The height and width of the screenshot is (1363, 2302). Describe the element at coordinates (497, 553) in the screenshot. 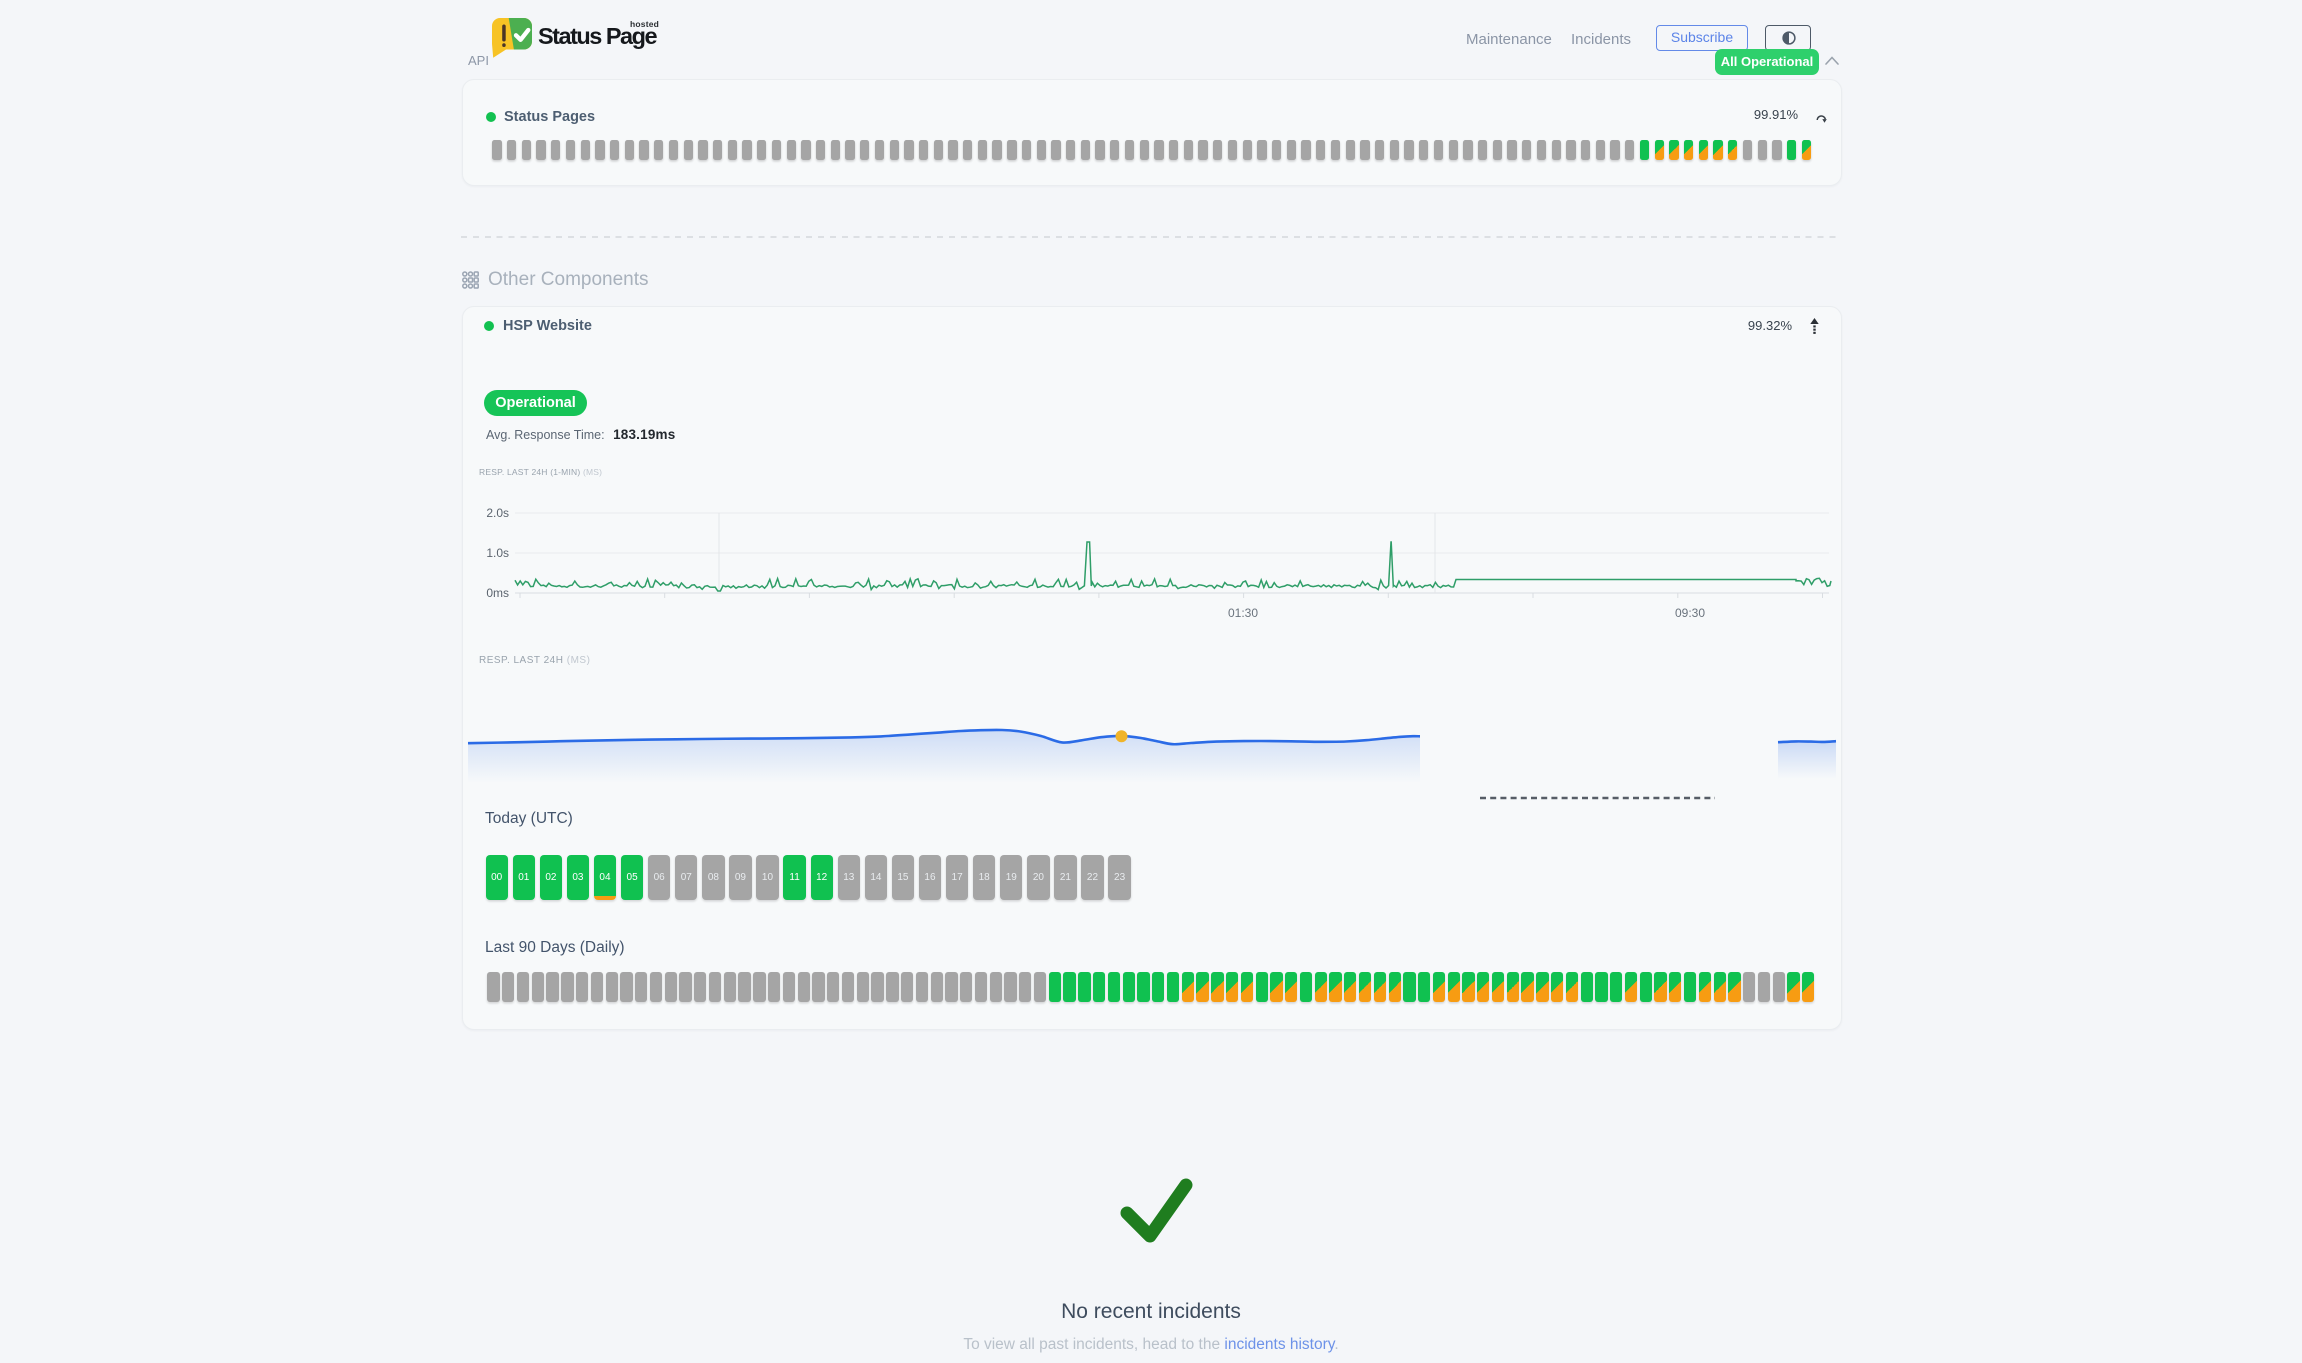

I see `svg-text: 1.0s` at that location.